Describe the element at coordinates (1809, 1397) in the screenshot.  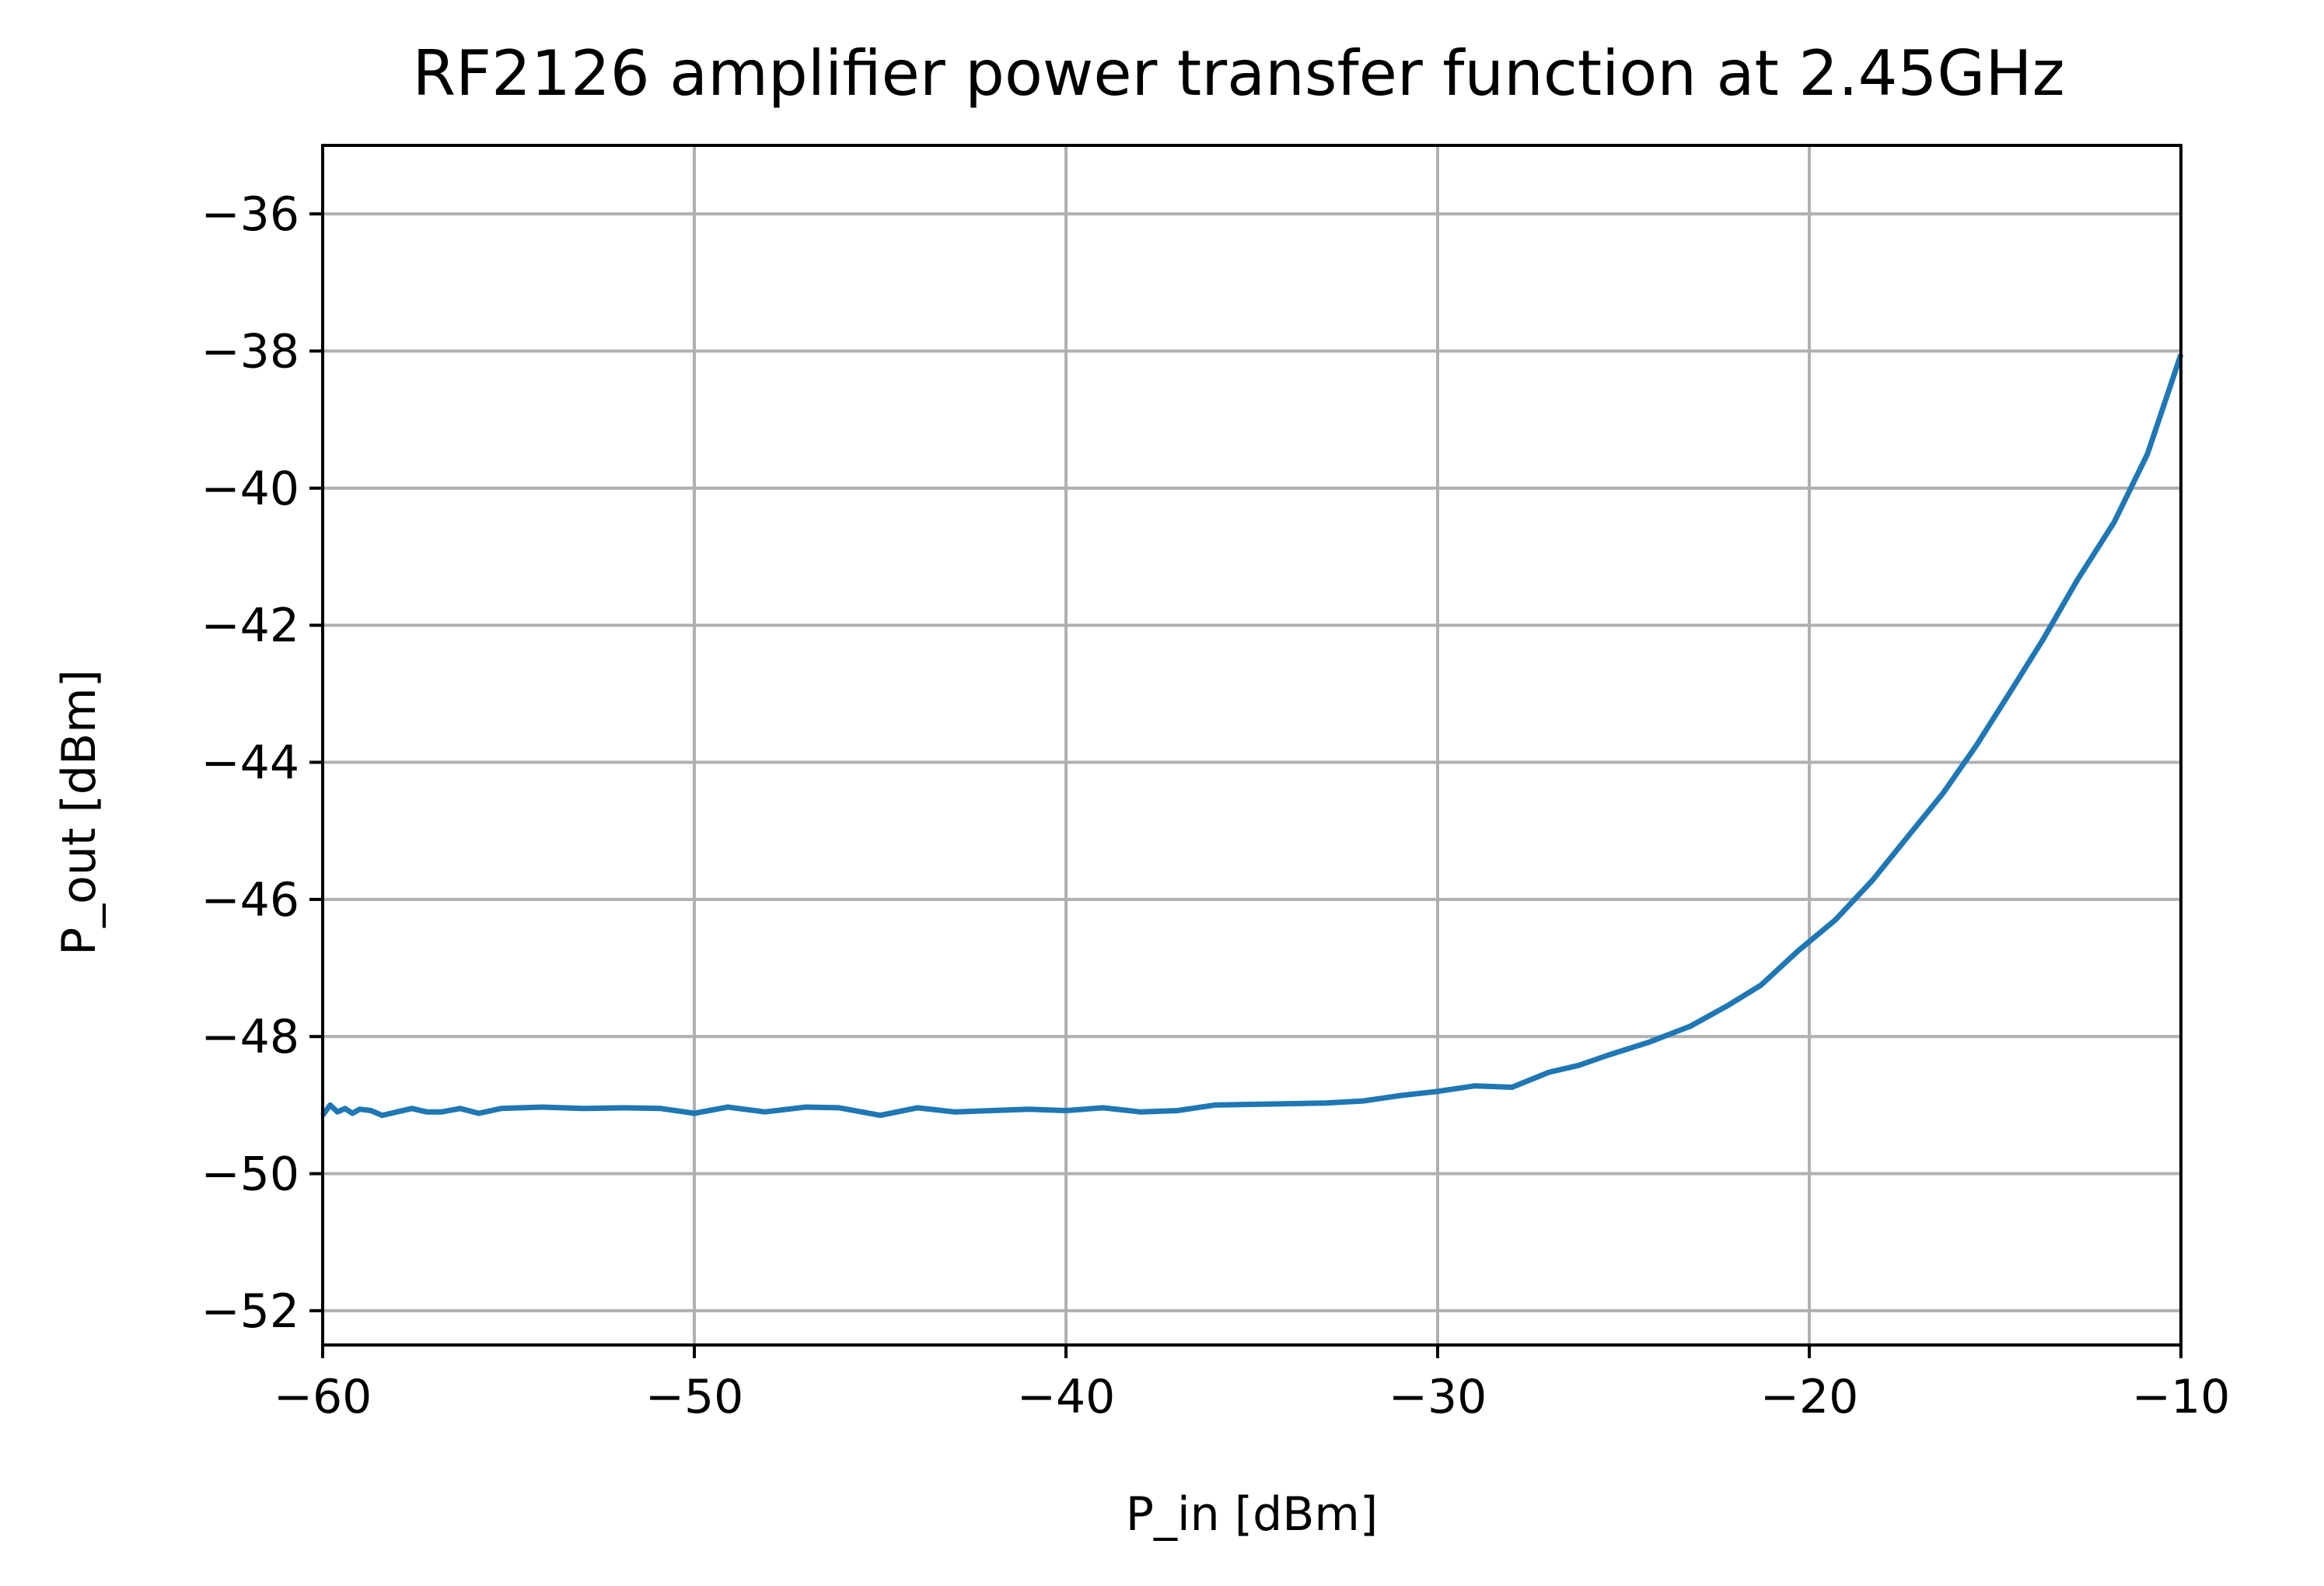
I see `x-tick-label: −20` at that location.